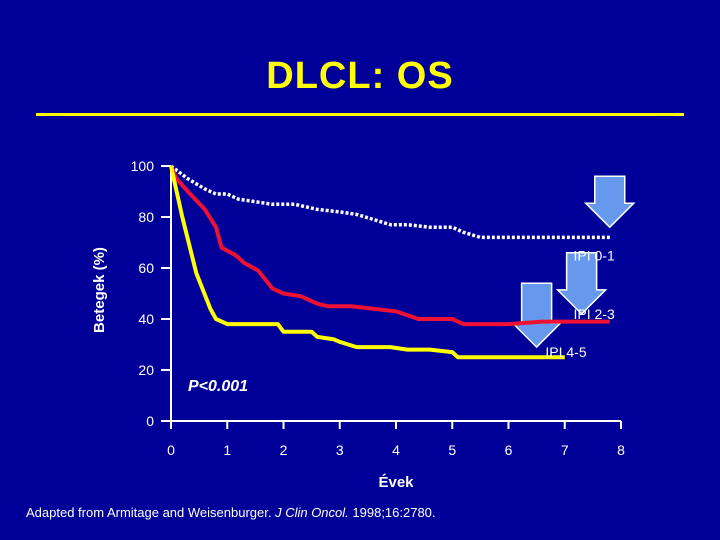 The height and width of the screenshot is (540, 720). Describe the element at coordinates (565, 450) in the screenshot. I see `x-tick-label-7: 7` at that location.